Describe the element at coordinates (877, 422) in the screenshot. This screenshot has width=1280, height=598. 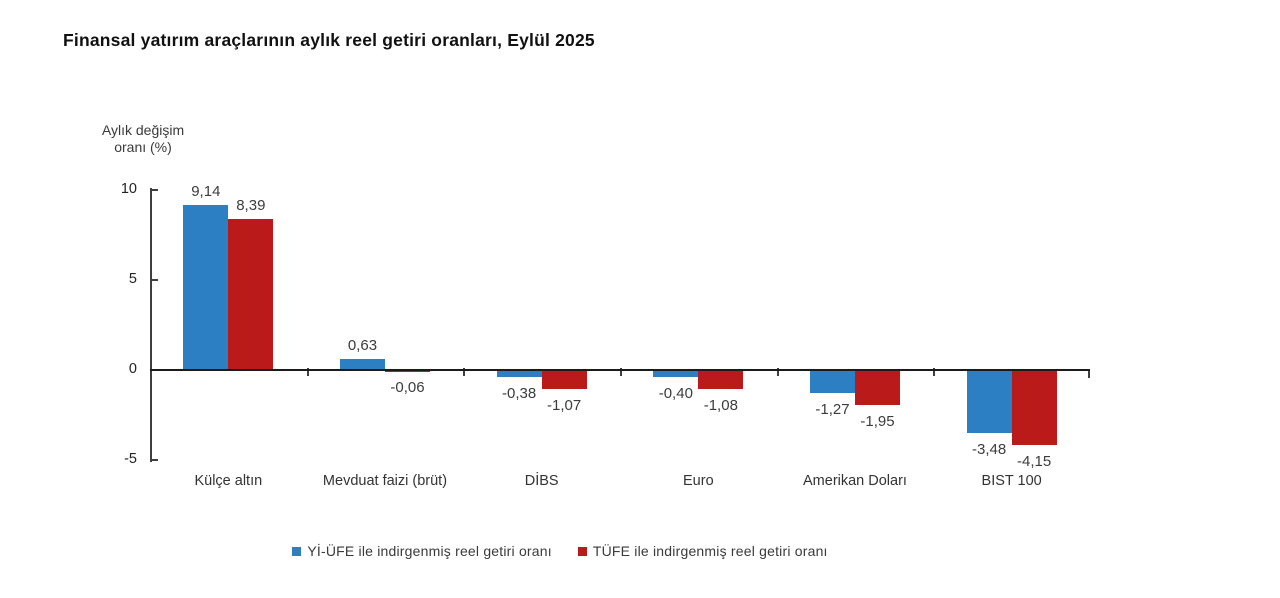
I see `value-label: -1,95` at that location.